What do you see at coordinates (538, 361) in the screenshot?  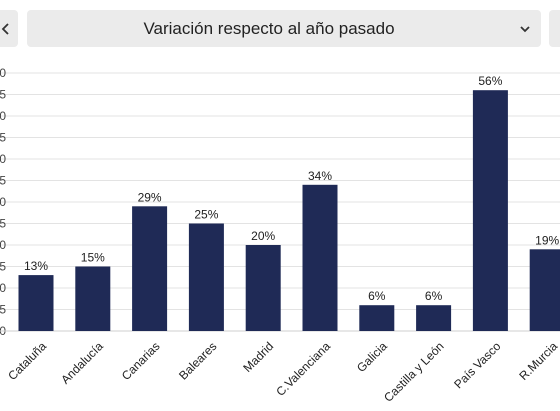 I see `x-tick-label: R.Murcia` at bounding box center [538, 361].